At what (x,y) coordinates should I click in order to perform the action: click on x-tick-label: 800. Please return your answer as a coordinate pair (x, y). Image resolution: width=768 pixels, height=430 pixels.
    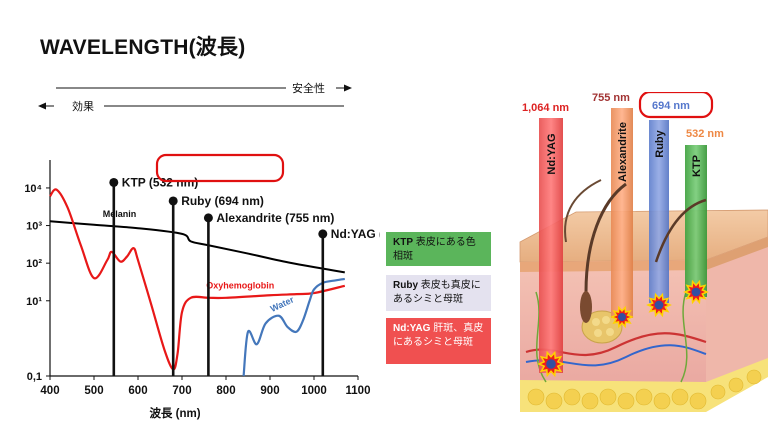
    Looking at the image, I should click on (225, 391).